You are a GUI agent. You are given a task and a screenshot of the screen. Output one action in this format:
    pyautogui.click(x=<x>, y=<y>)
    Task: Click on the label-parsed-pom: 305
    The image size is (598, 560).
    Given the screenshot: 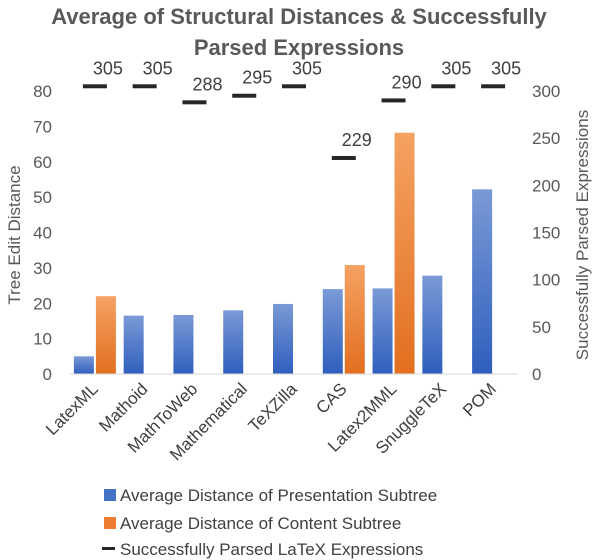 What is the action you would take?
    pyautogui.click(x=506, y=68)
    